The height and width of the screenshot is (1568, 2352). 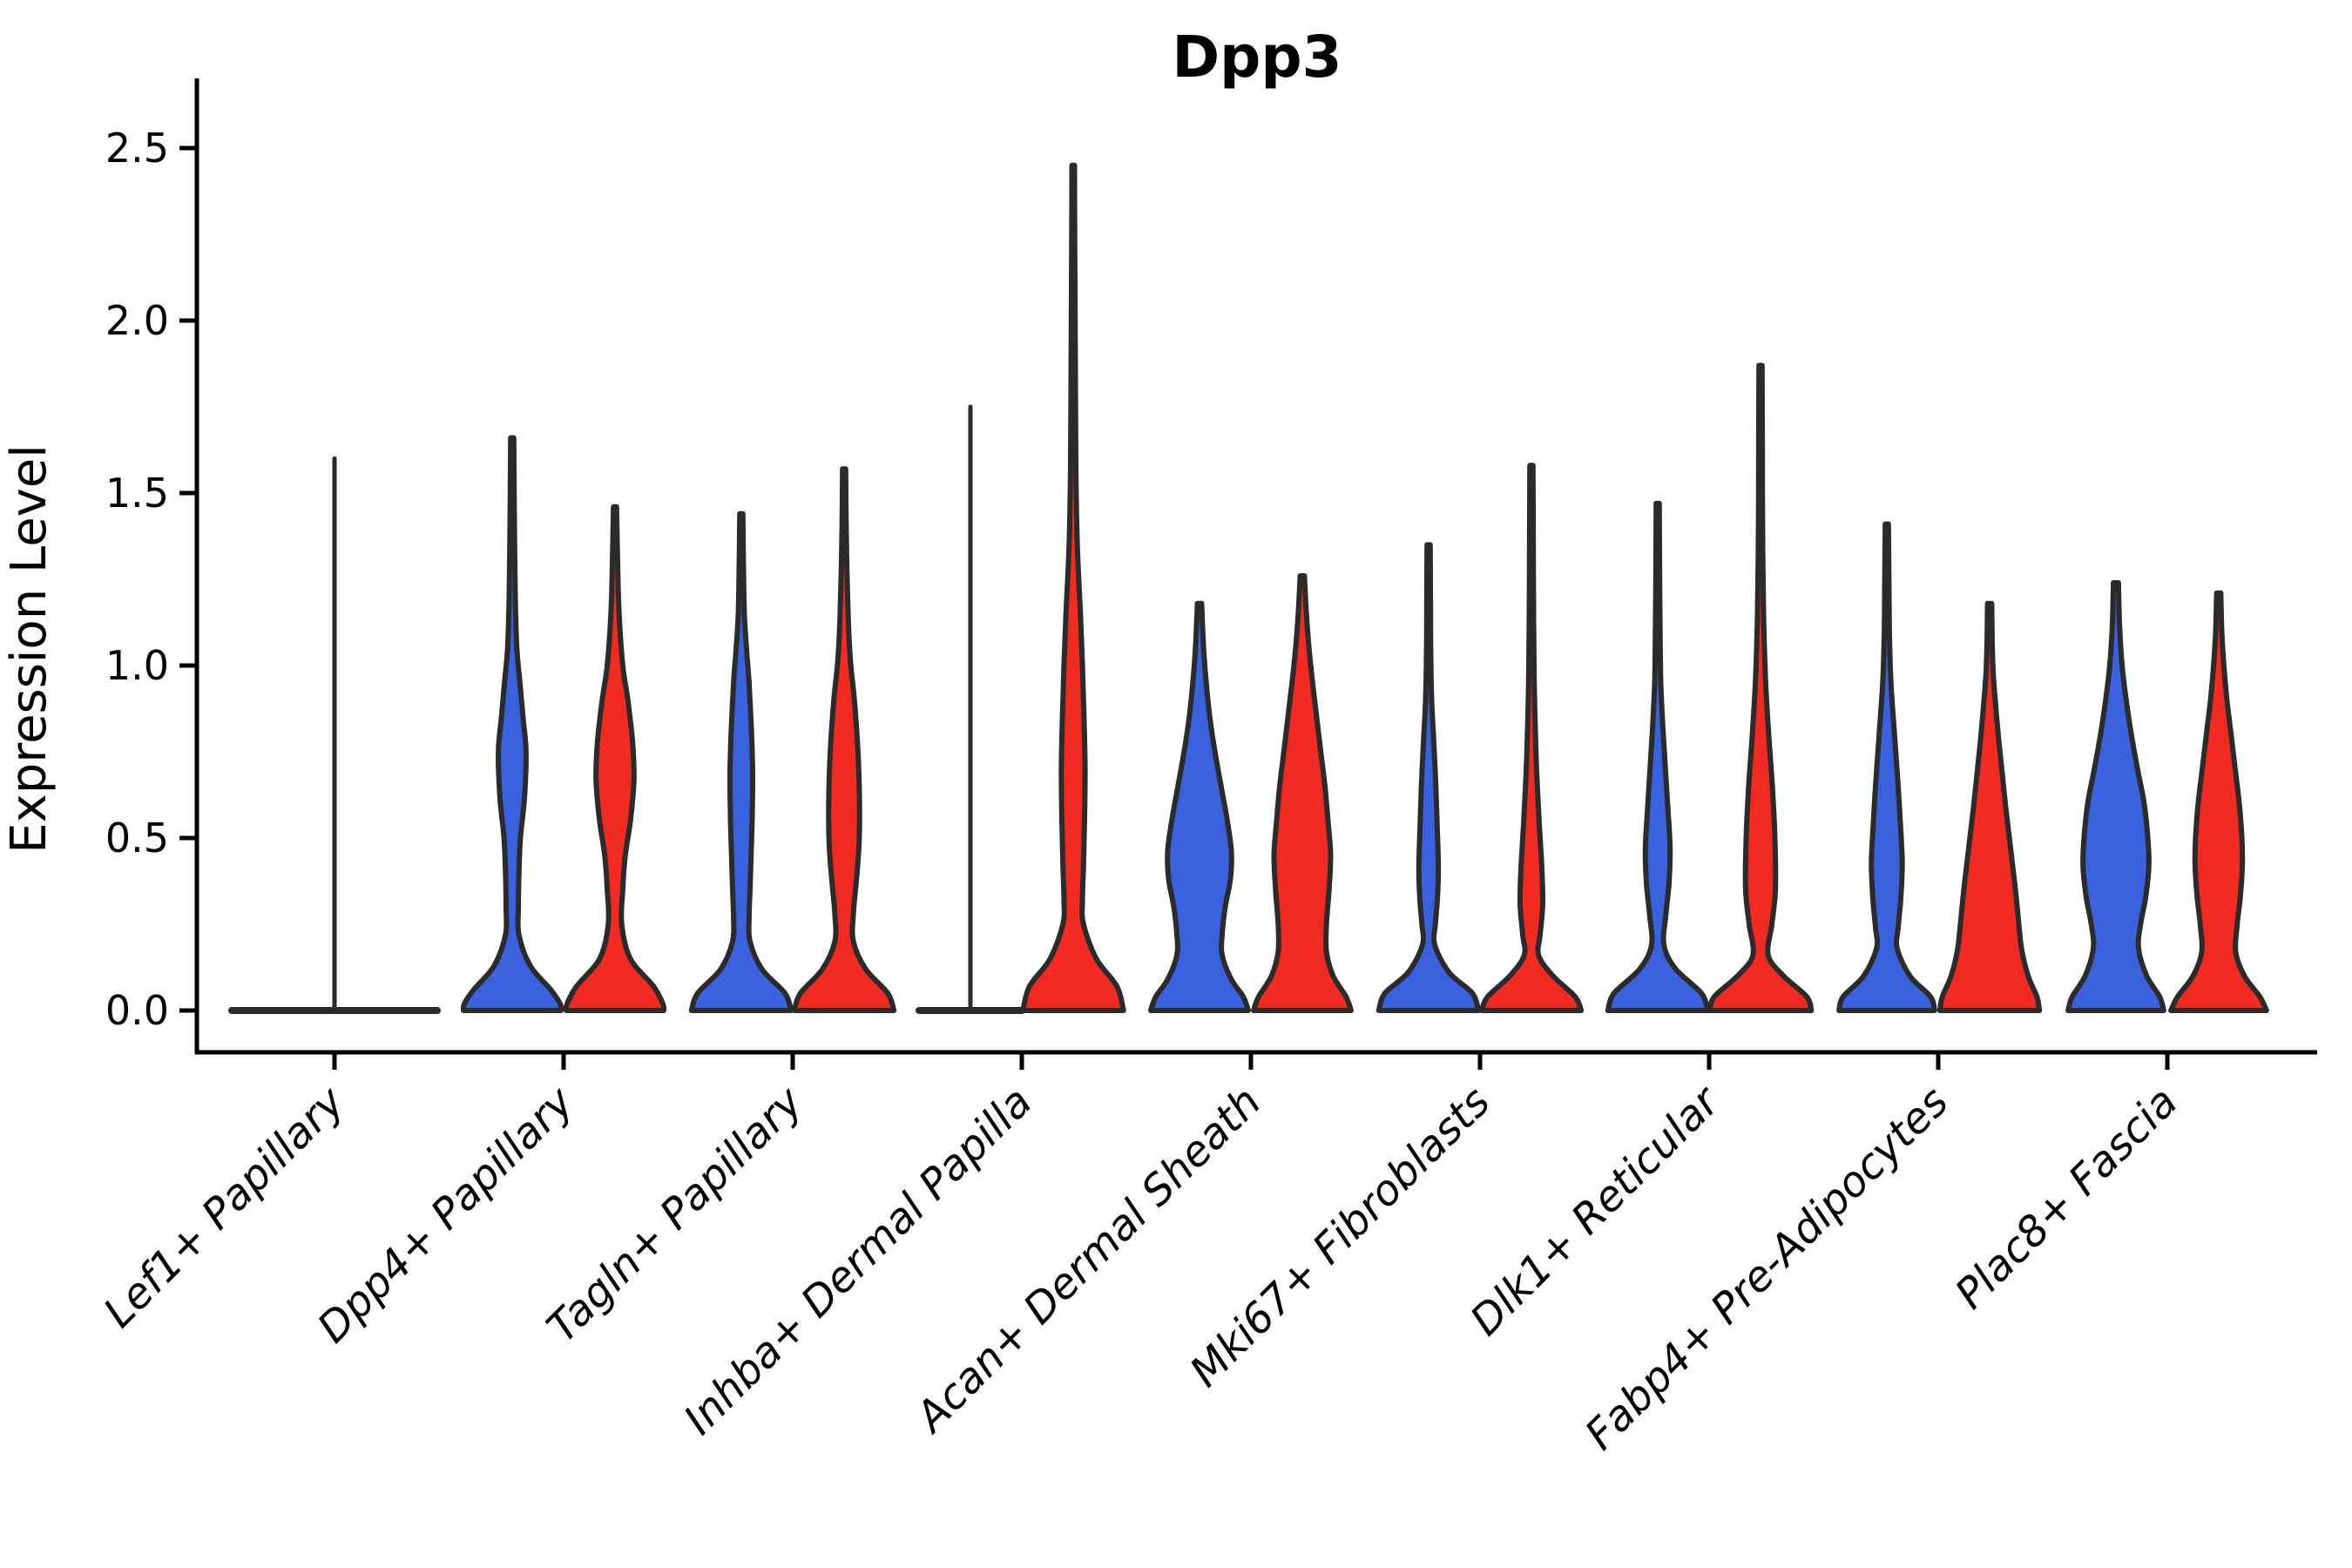 I want to click on y-tick-label: 0.0, so click(x=137, y=1011).